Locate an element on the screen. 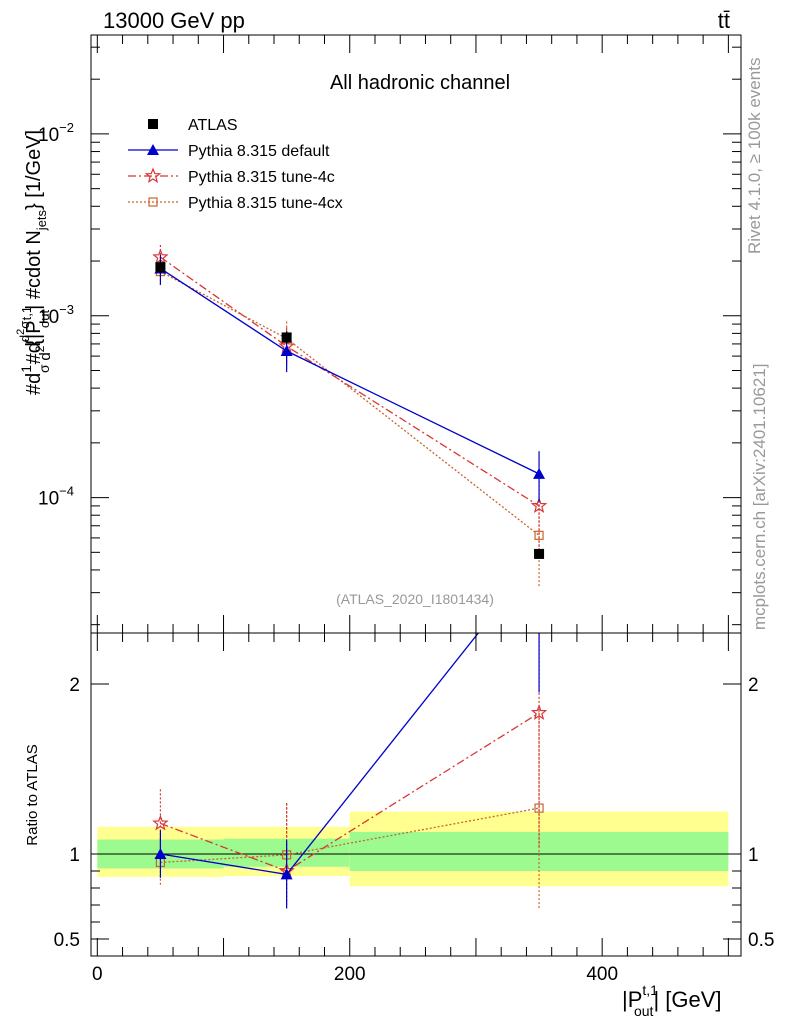  series-atlas is located at coordinates (350, 409).